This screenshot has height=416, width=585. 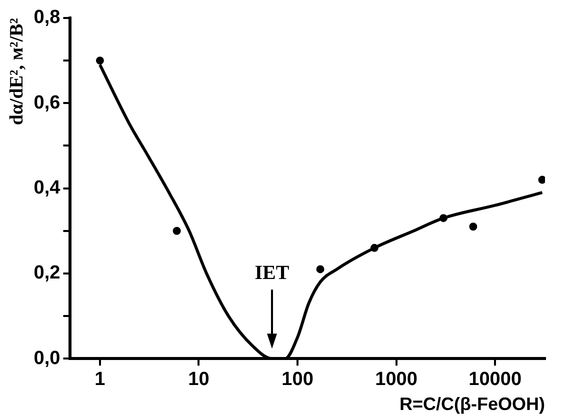 I want to click on x-axis-title: R=C/C(β-FeOOH), so click(x=472, y=404).